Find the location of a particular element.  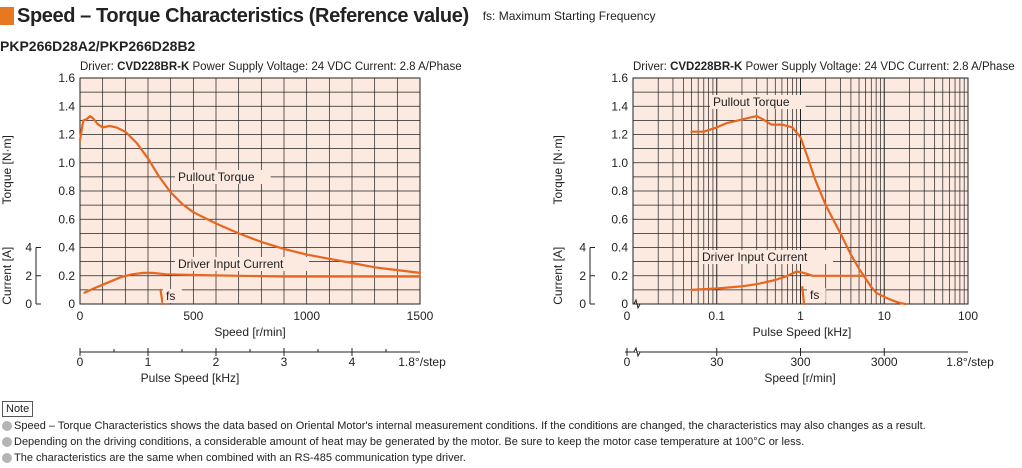

header-square-icon is located at coordinates (7, 16).